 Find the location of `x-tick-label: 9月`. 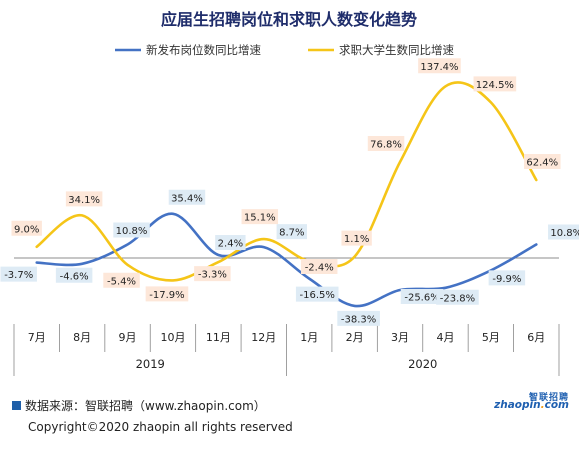

x-tick-label: 9月 is located at coordinates (128, 337).